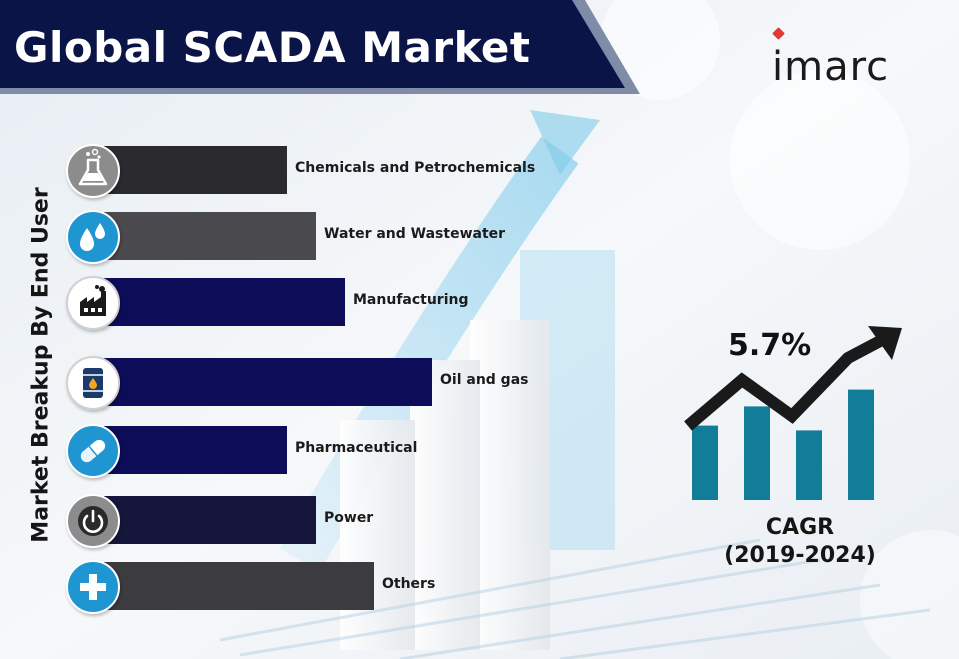 This screenshot has height=659, width=959. What do you see at coordinates (831, 67) in the screenshot?
I see `brand-logo: imarc` at bounding box center [831, 67].